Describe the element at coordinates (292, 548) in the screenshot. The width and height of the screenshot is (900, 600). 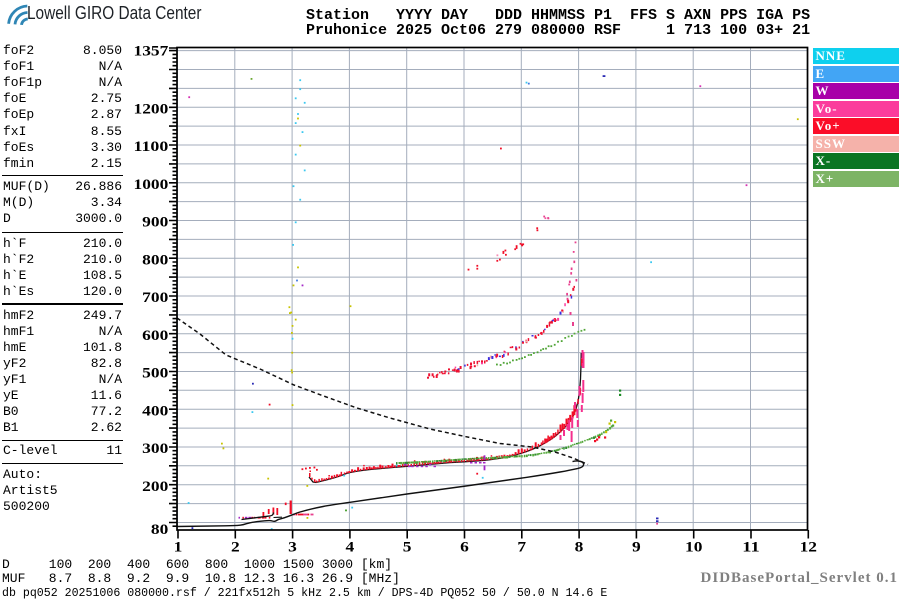
I see `svg-text: 3` at that location.